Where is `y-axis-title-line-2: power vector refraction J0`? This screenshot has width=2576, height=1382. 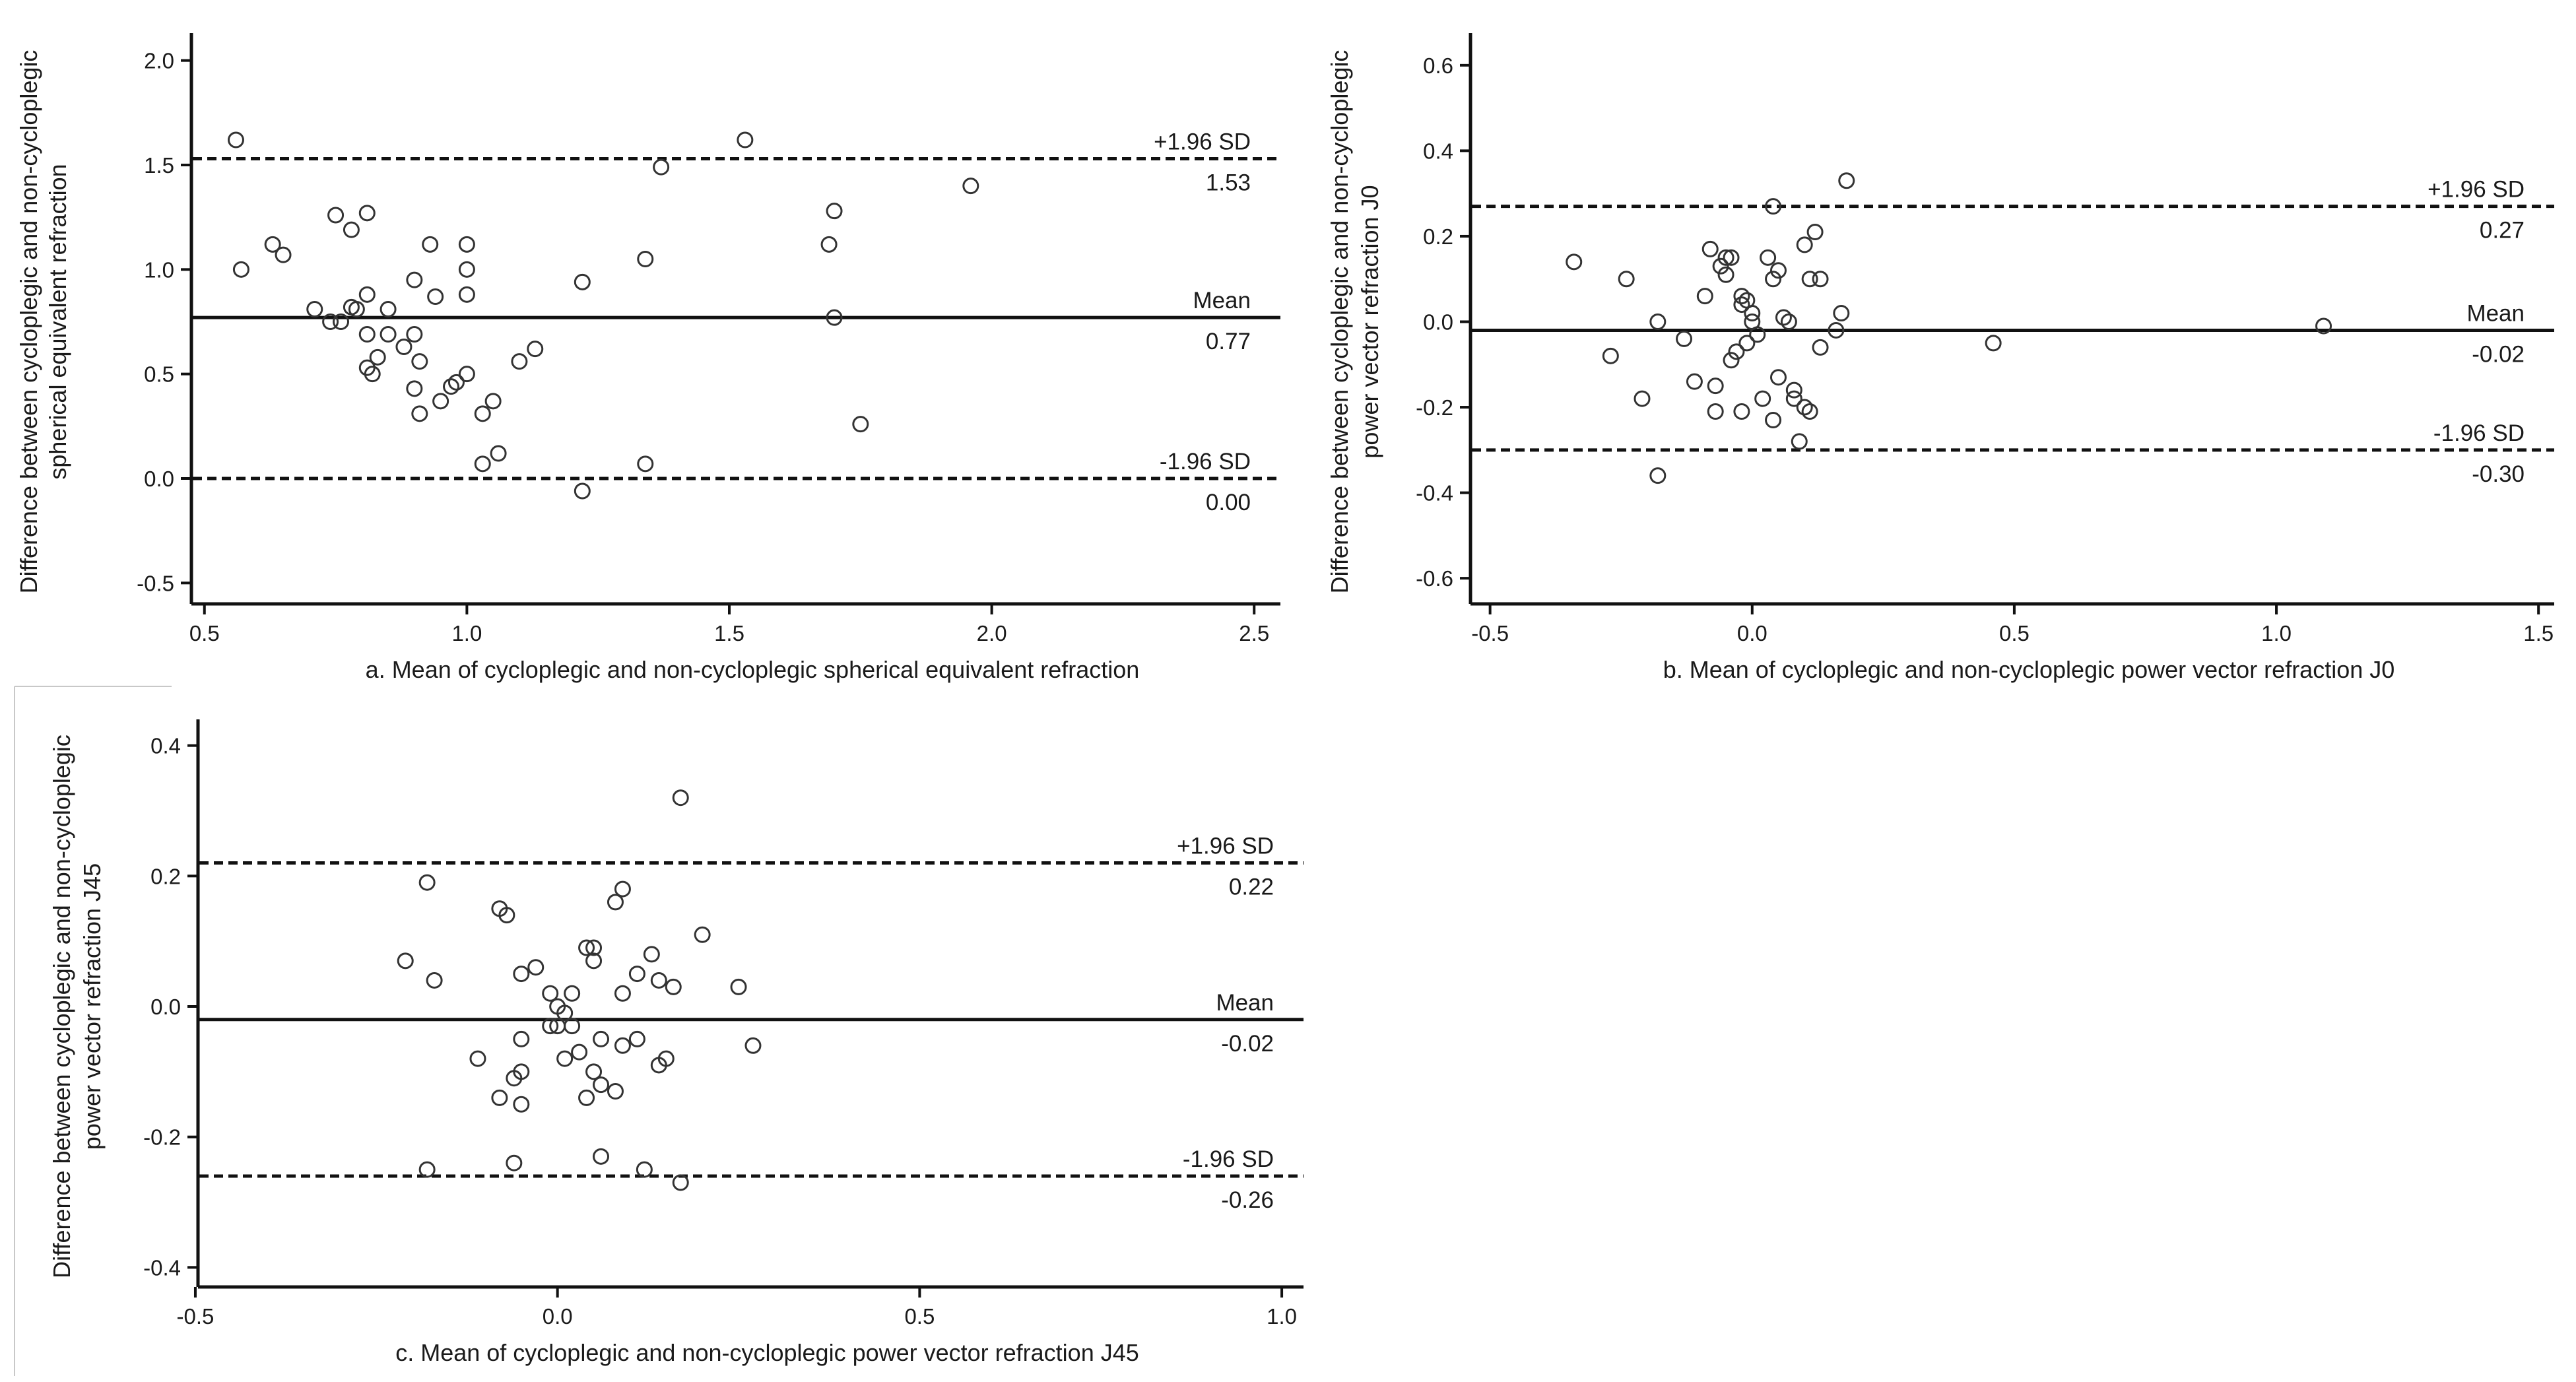 y-axis-title-line-2: power vector refraction J0 is located at coordinates (1369, 322).